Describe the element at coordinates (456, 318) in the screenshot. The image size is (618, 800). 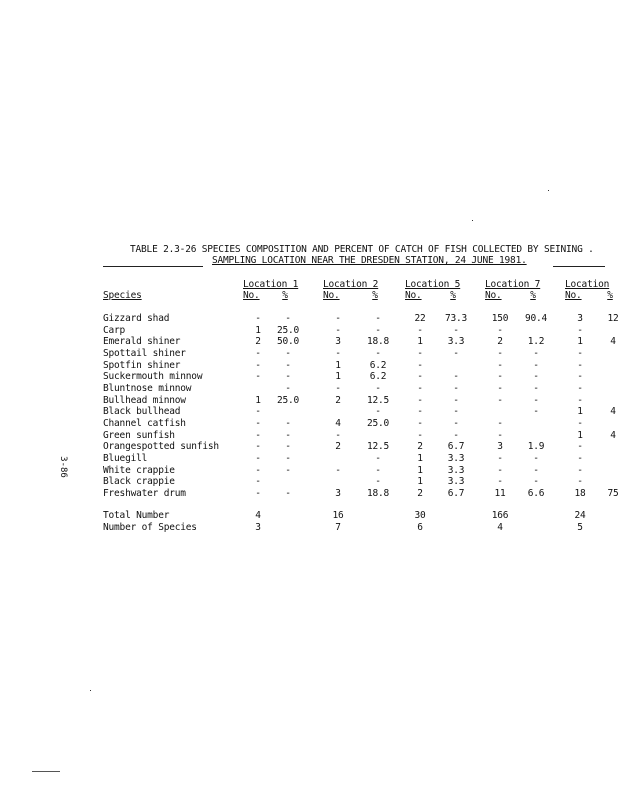
I see `percent-cell: 73.3` at that location.